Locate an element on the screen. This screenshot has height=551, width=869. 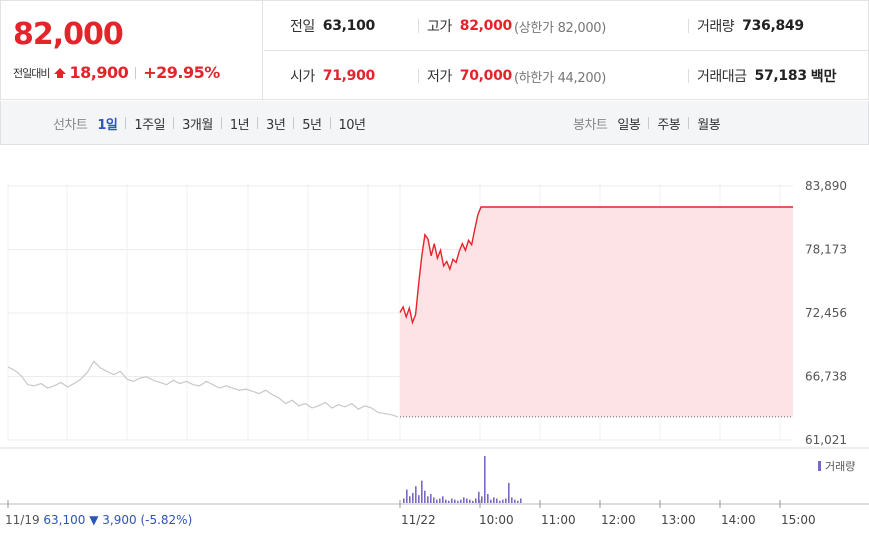
tab-line-period-0: 1일 is located at coordinates (107, 125).